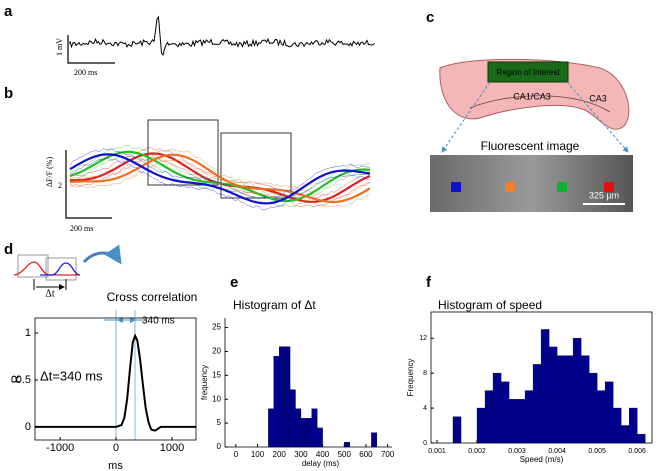 Image resolution: width=660 pixels, height=471 pixels. I want to click on lag-label: 340 ms, so click(158, 321).